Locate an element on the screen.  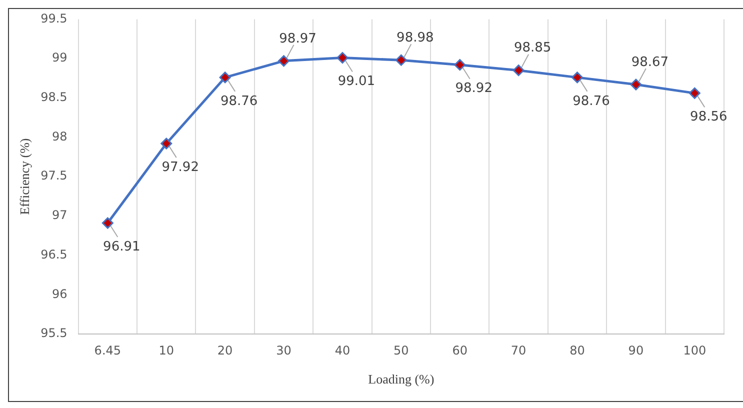
x-tick-label: 20 is located at coordinates (225, 350).